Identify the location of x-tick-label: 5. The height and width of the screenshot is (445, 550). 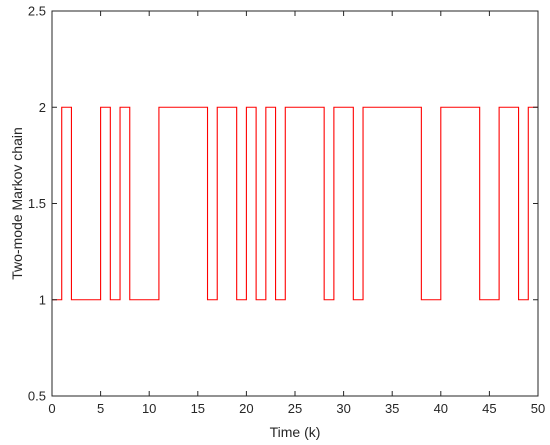
(100, 408).